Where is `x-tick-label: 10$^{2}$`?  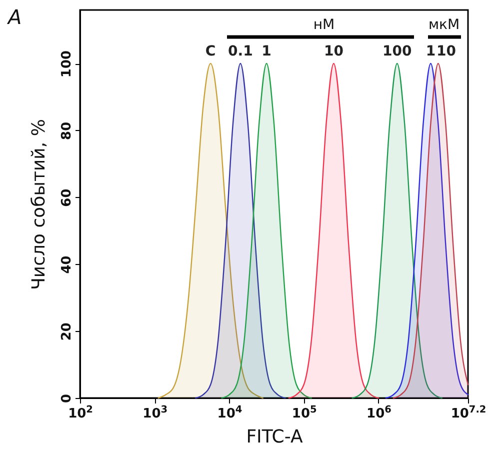
x-tick-label: 10$^{2}$ is located at coordinates (80, 413).